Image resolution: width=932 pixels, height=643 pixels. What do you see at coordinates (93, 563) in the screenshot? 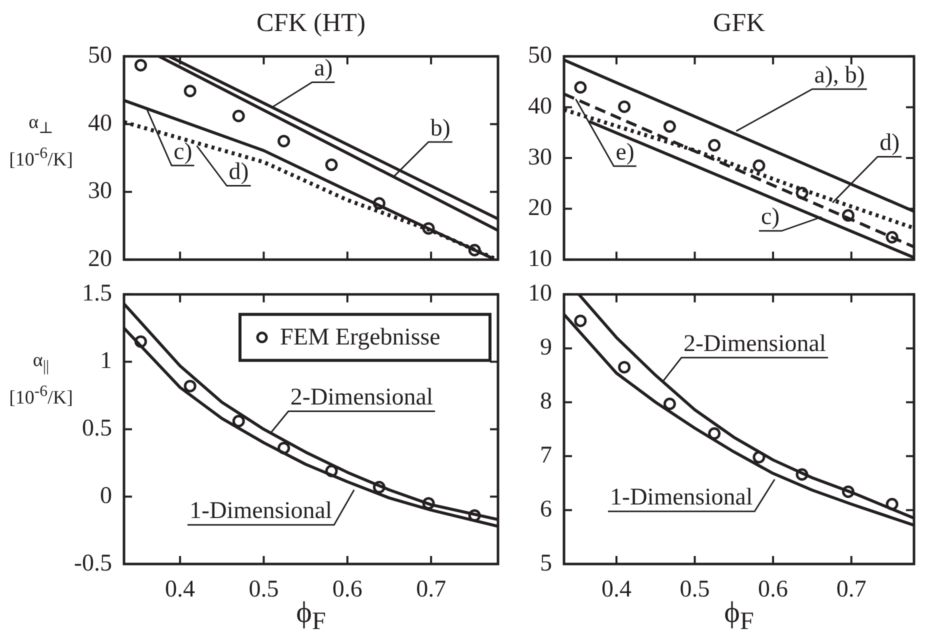
I see `y-tick-label: -0.5` at bounding box center [93, 563].